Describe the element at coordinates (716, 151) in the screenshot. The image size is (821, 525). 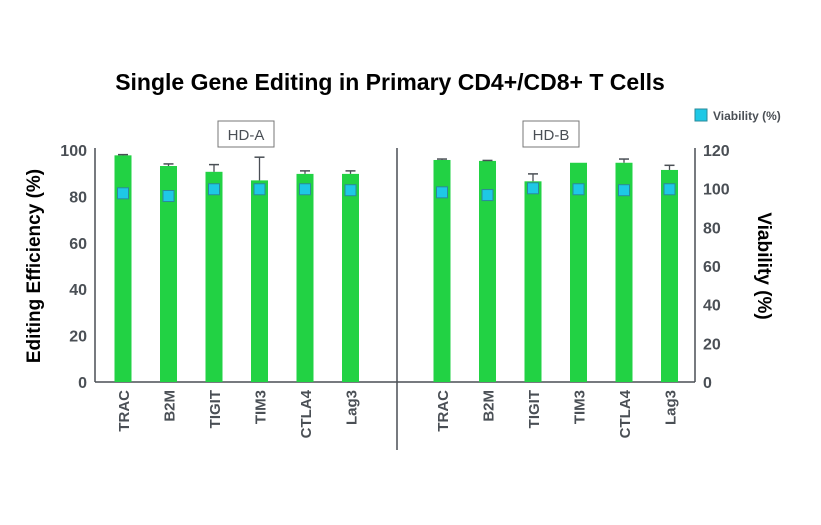
I see `y2-tick-label: 120` at that location.